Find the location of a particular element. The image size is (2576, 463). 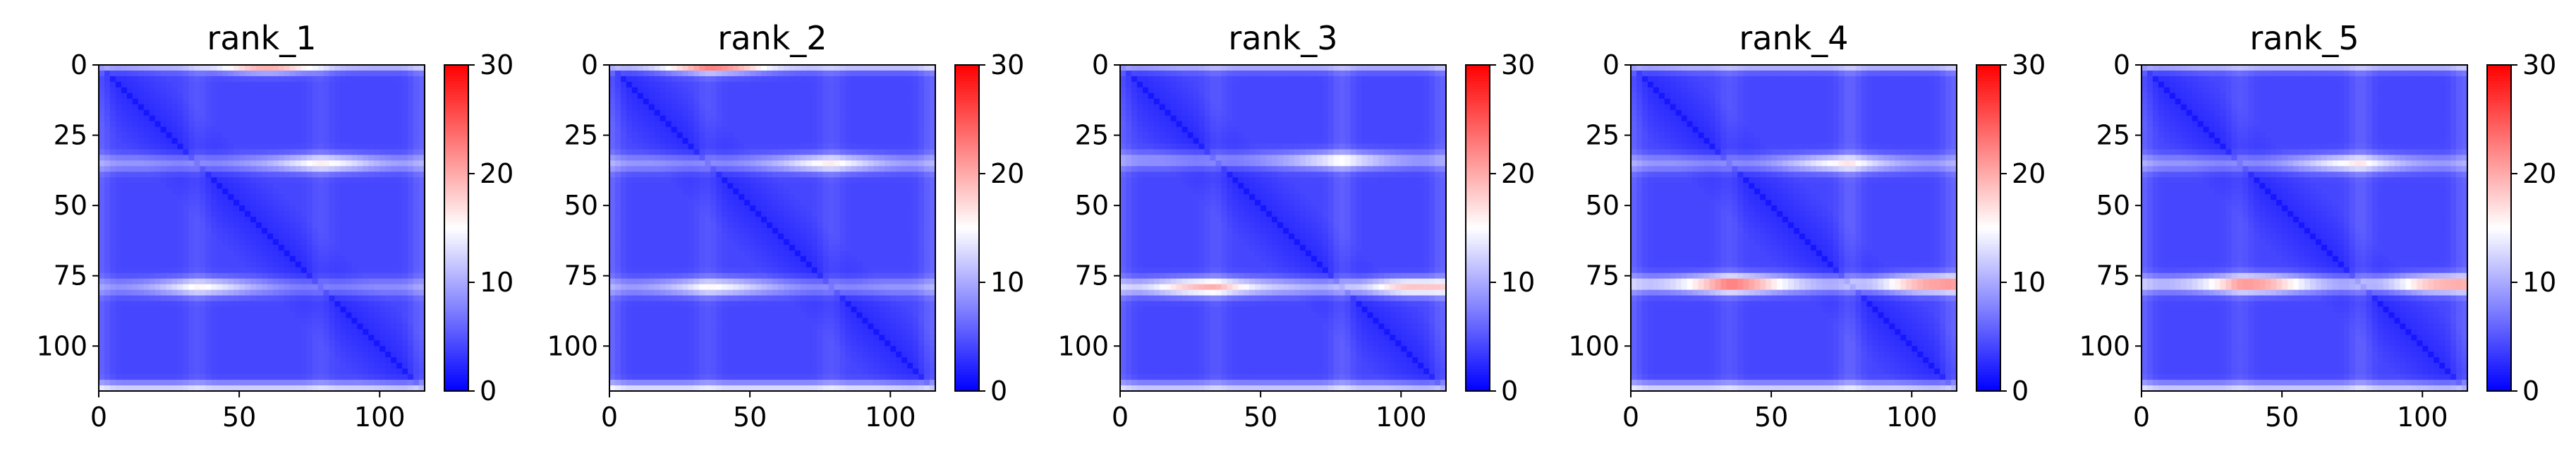

colorbar-tick-label: 10 is located at coordinates (497, 282).